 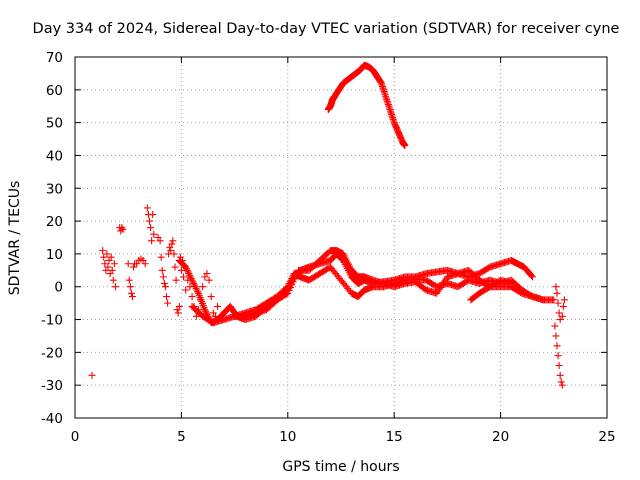 I want to click on x-tick-label: 15, so click(x=394, y=437).